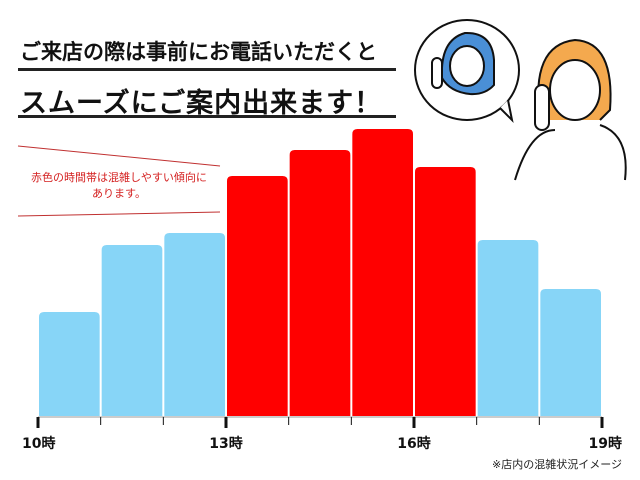 Image resolution: width=640 pixels, height=480 pixels. Describe the element at coordinates (382, 272) in the screenshot. I see `bar-15時` at that location.